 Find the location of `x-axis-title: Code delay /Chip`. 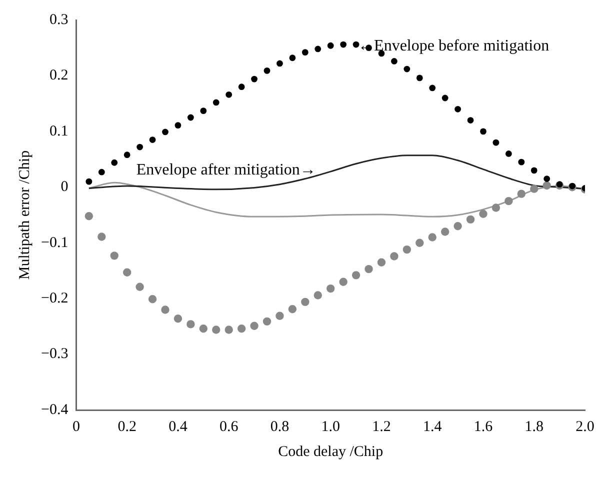

x-axis-title: Code delay /Chip is located at coordinates (331, 452).